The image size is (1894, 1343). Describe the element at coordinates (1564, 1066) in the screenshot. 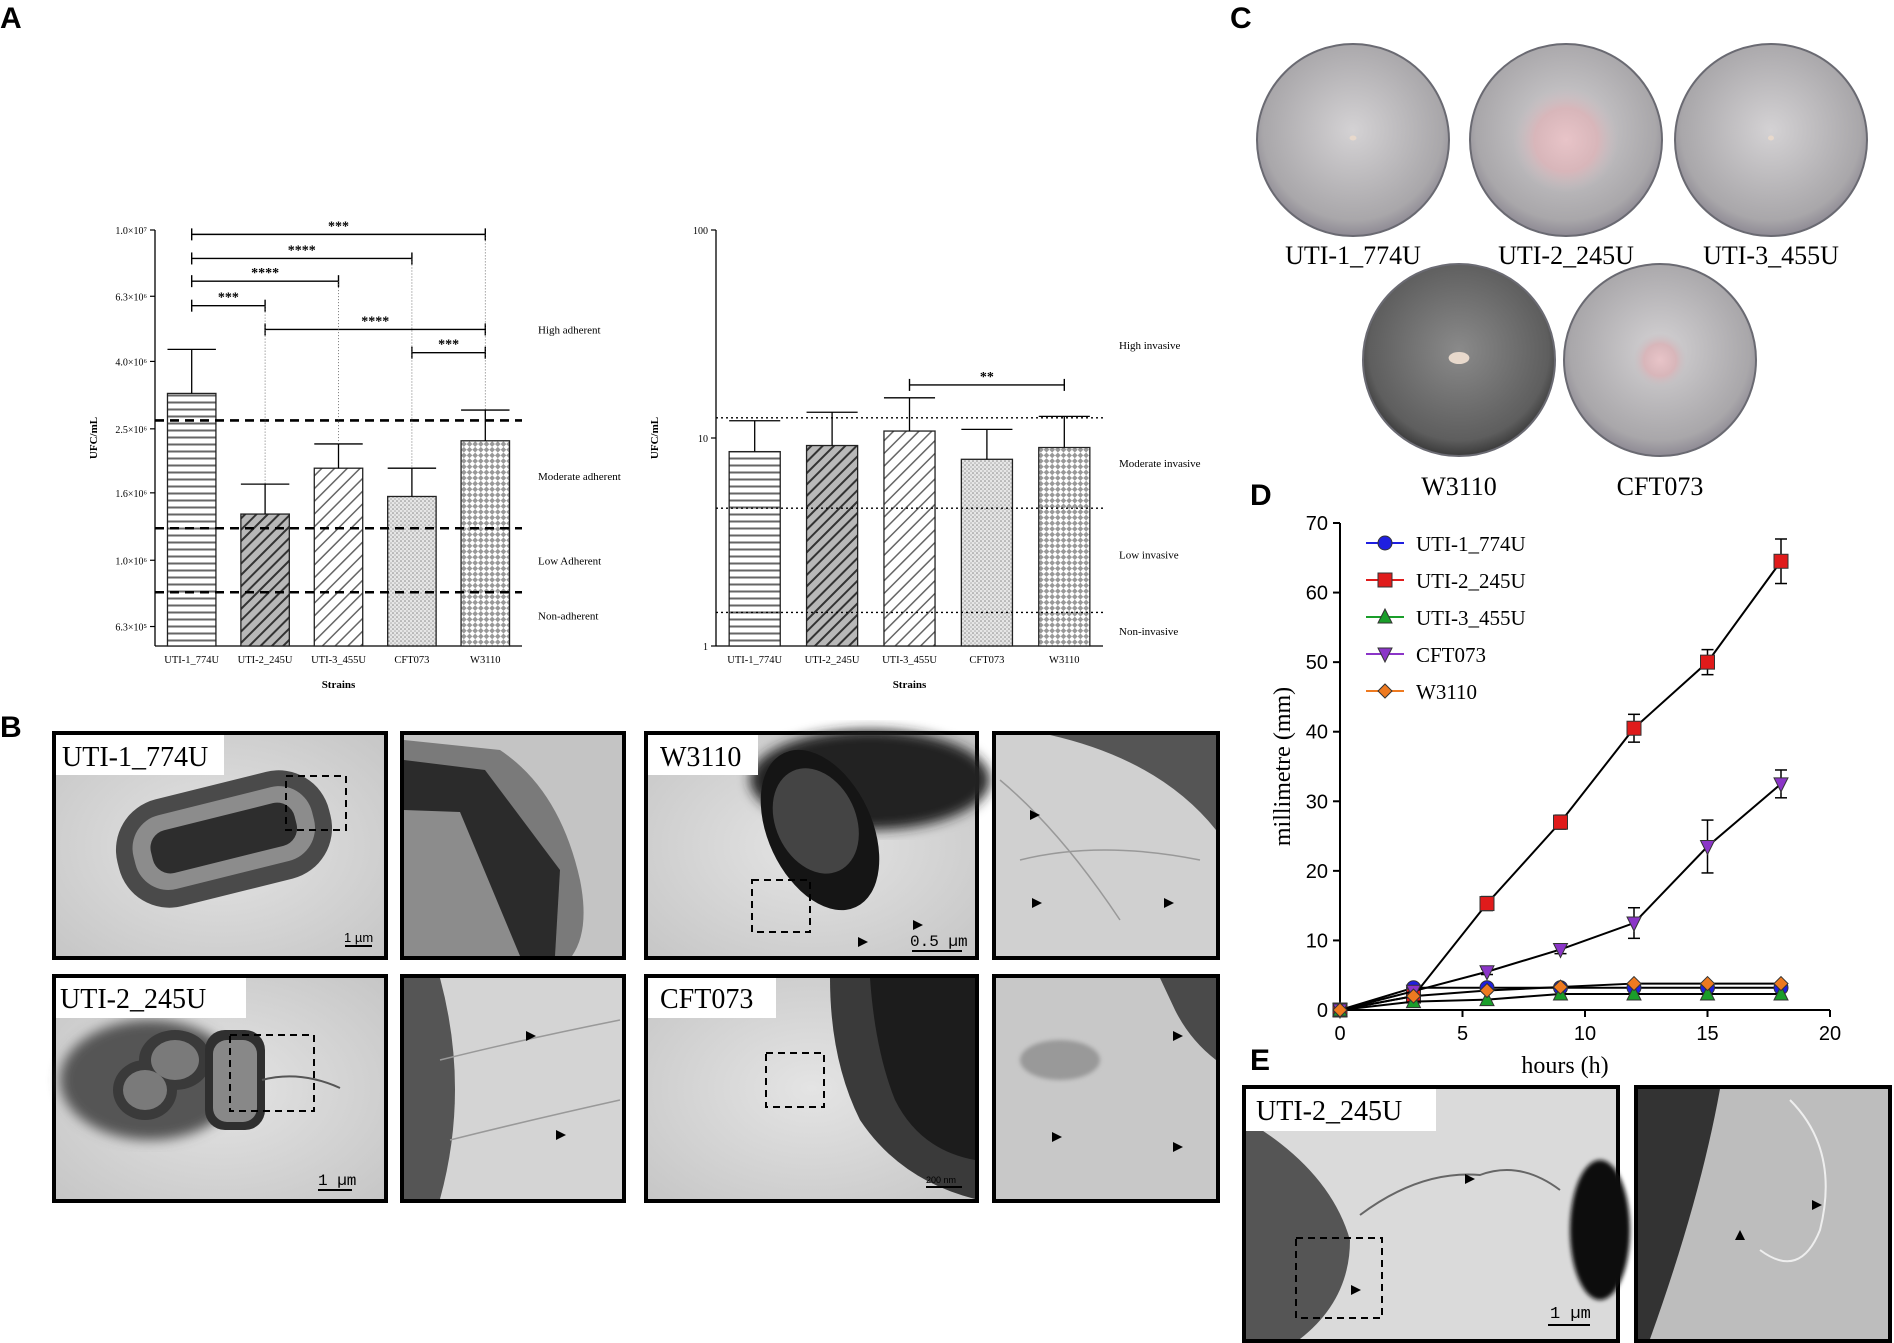

I see `x-axis-label: hours (h)` at that location.